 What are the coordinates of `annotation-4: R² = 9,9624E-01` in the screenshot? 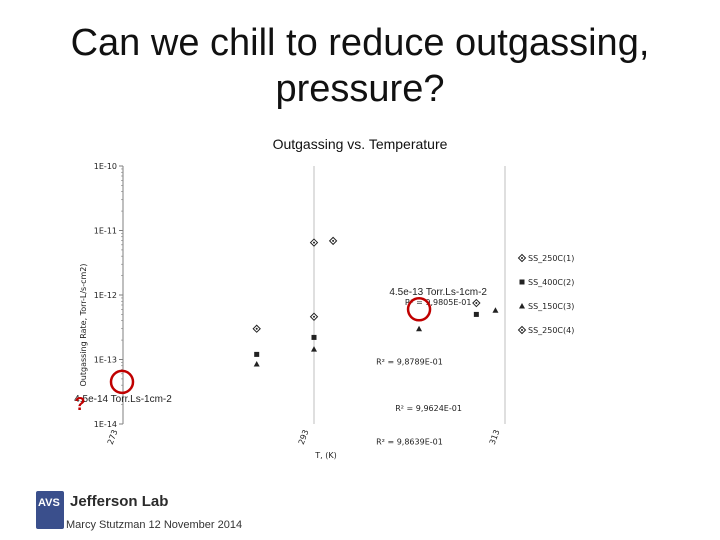 It's located at (428, 408).